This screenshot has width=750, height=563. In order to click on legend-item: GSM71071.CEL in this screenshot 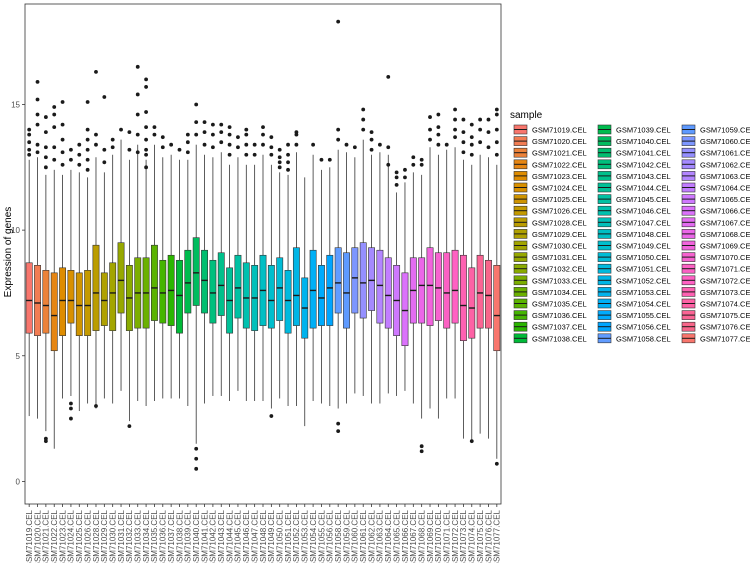, I will do `click(715, 268)`.